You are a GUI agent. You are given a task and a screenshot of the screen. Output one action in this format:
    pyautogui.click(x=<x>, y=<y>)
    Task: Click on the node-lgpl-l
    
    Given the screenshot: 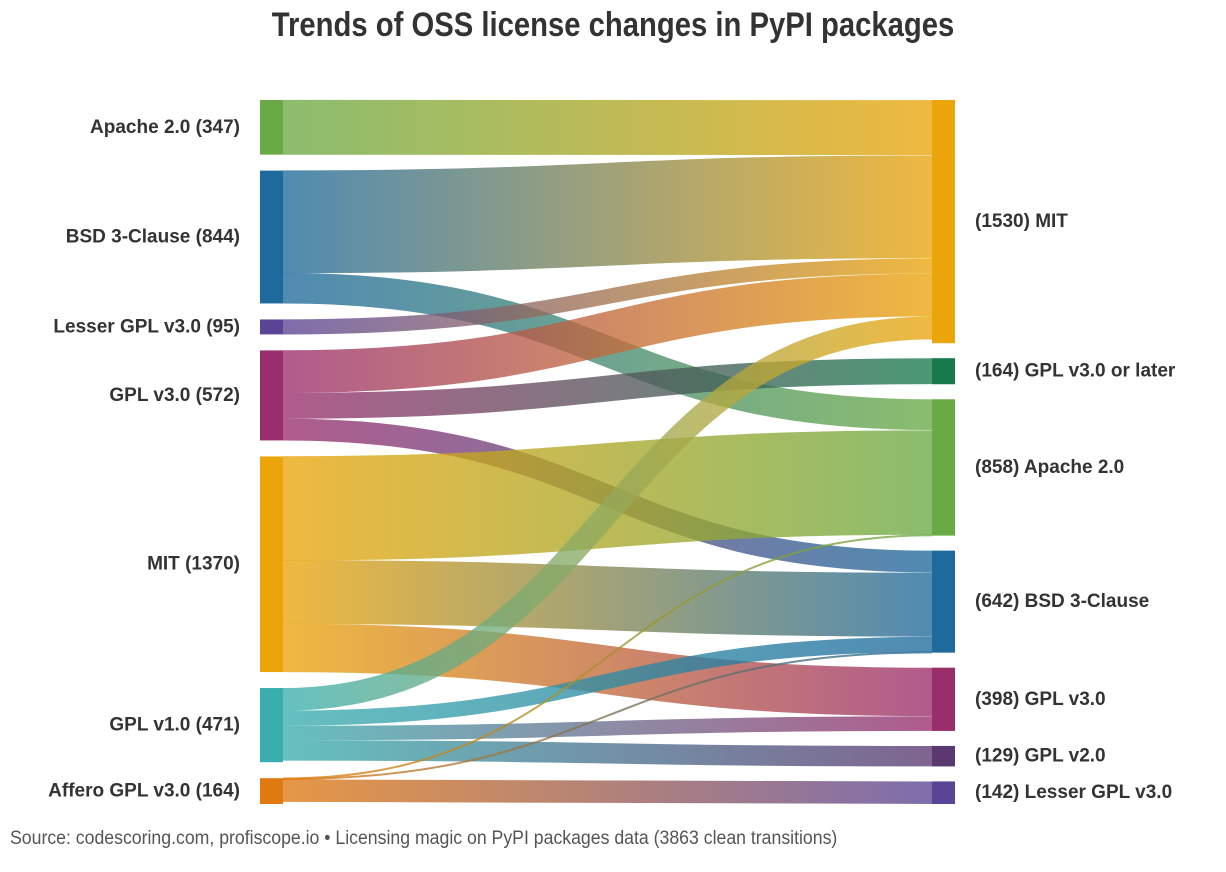 What is the action you would take?
    pyautogui.click(x=271, y=327)
    